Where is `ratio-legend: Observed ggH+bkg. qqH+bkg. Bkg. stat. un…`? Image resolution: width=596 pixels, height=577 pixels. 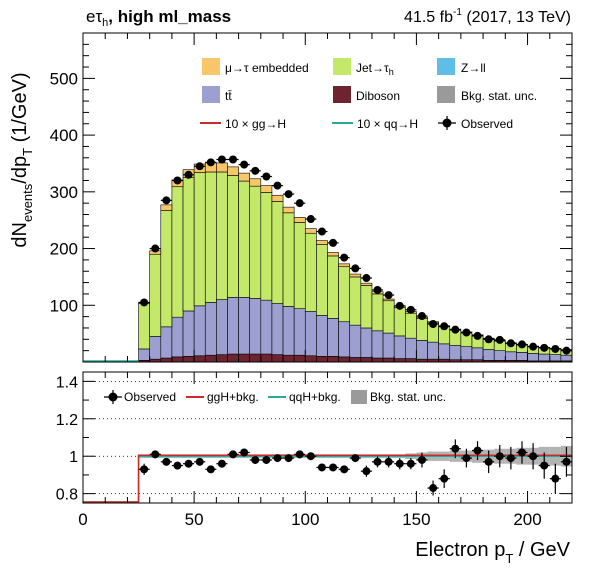 ratio-legend: Observed ggH+bkg. qqH+bkg. Bkg. stat. un… is located at coordinates (275, 397).